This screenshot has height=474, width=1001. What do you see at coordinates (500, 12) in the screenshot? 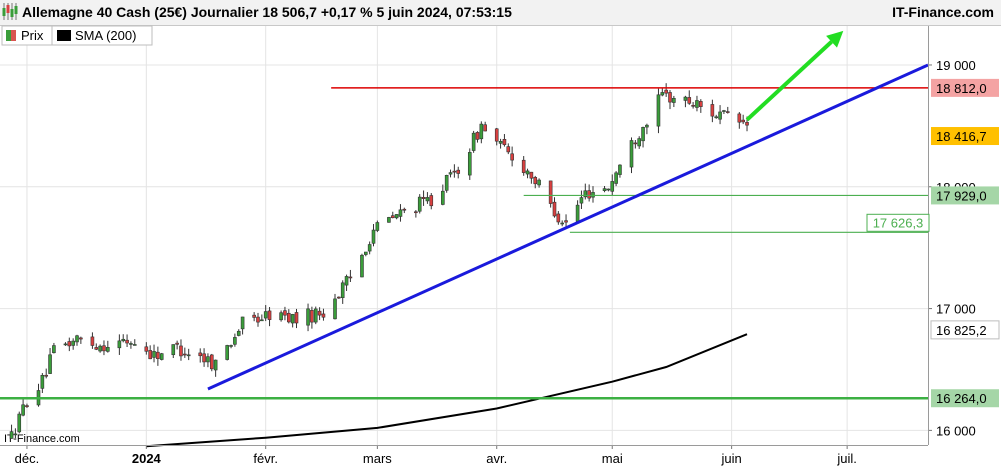
I see `header-bar` at bounding box center [500, 12].